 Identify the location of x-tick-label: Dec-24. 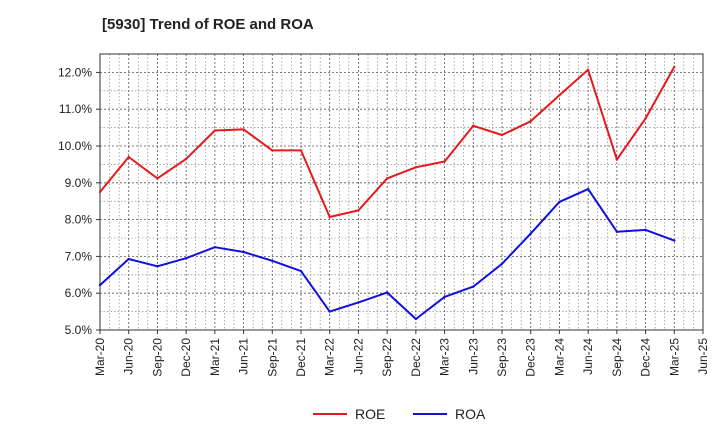
(646, 357).